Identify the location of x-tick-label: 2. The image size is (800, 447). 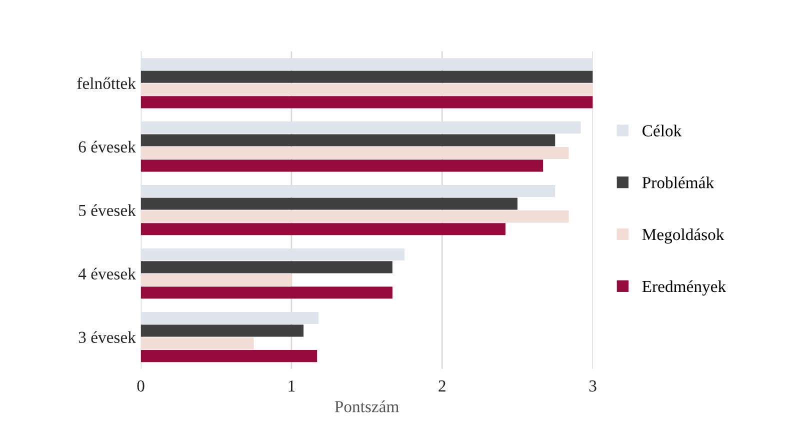
(442, 386).